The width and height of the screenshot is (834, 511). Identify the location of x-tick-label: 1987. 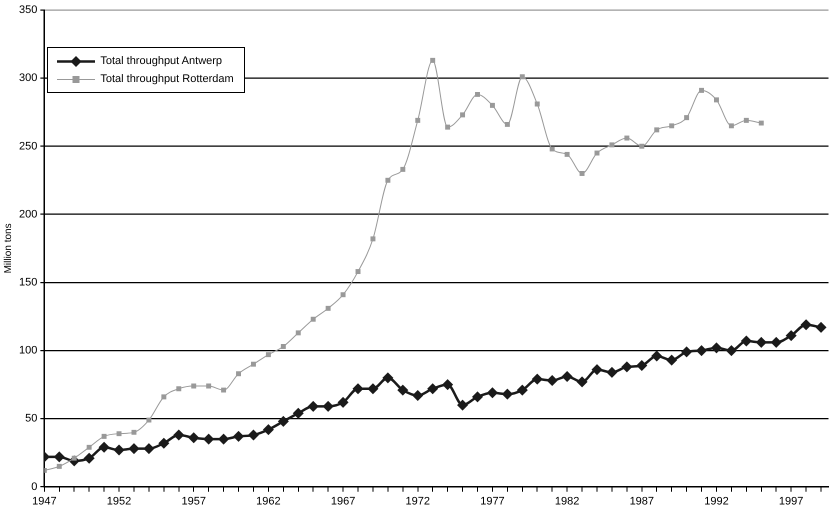
(642, 501).